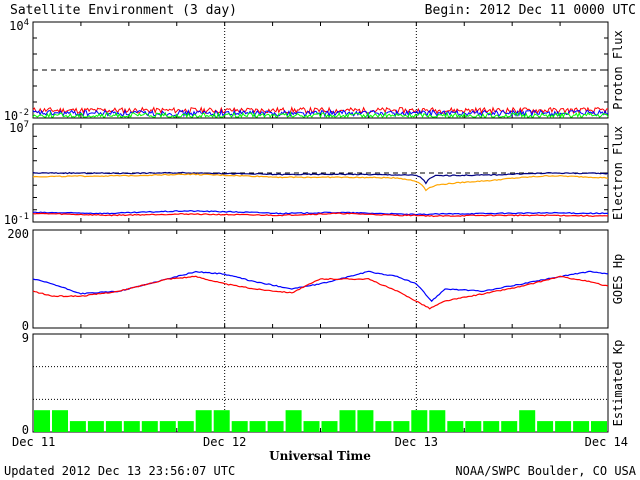 This screenshot has height=480, width=640. What do you see at coordinates (33, 442) in the screenshot?
I see `x-tick-label: Dec 11` at bounding box center [33, 442].